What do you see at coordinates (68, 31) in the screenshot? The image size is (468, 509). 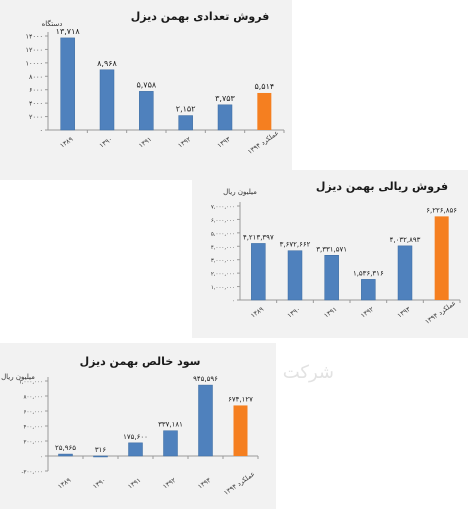 I see `data-label: ۱۳,۷۱۸` at bounding box center [68, 31].